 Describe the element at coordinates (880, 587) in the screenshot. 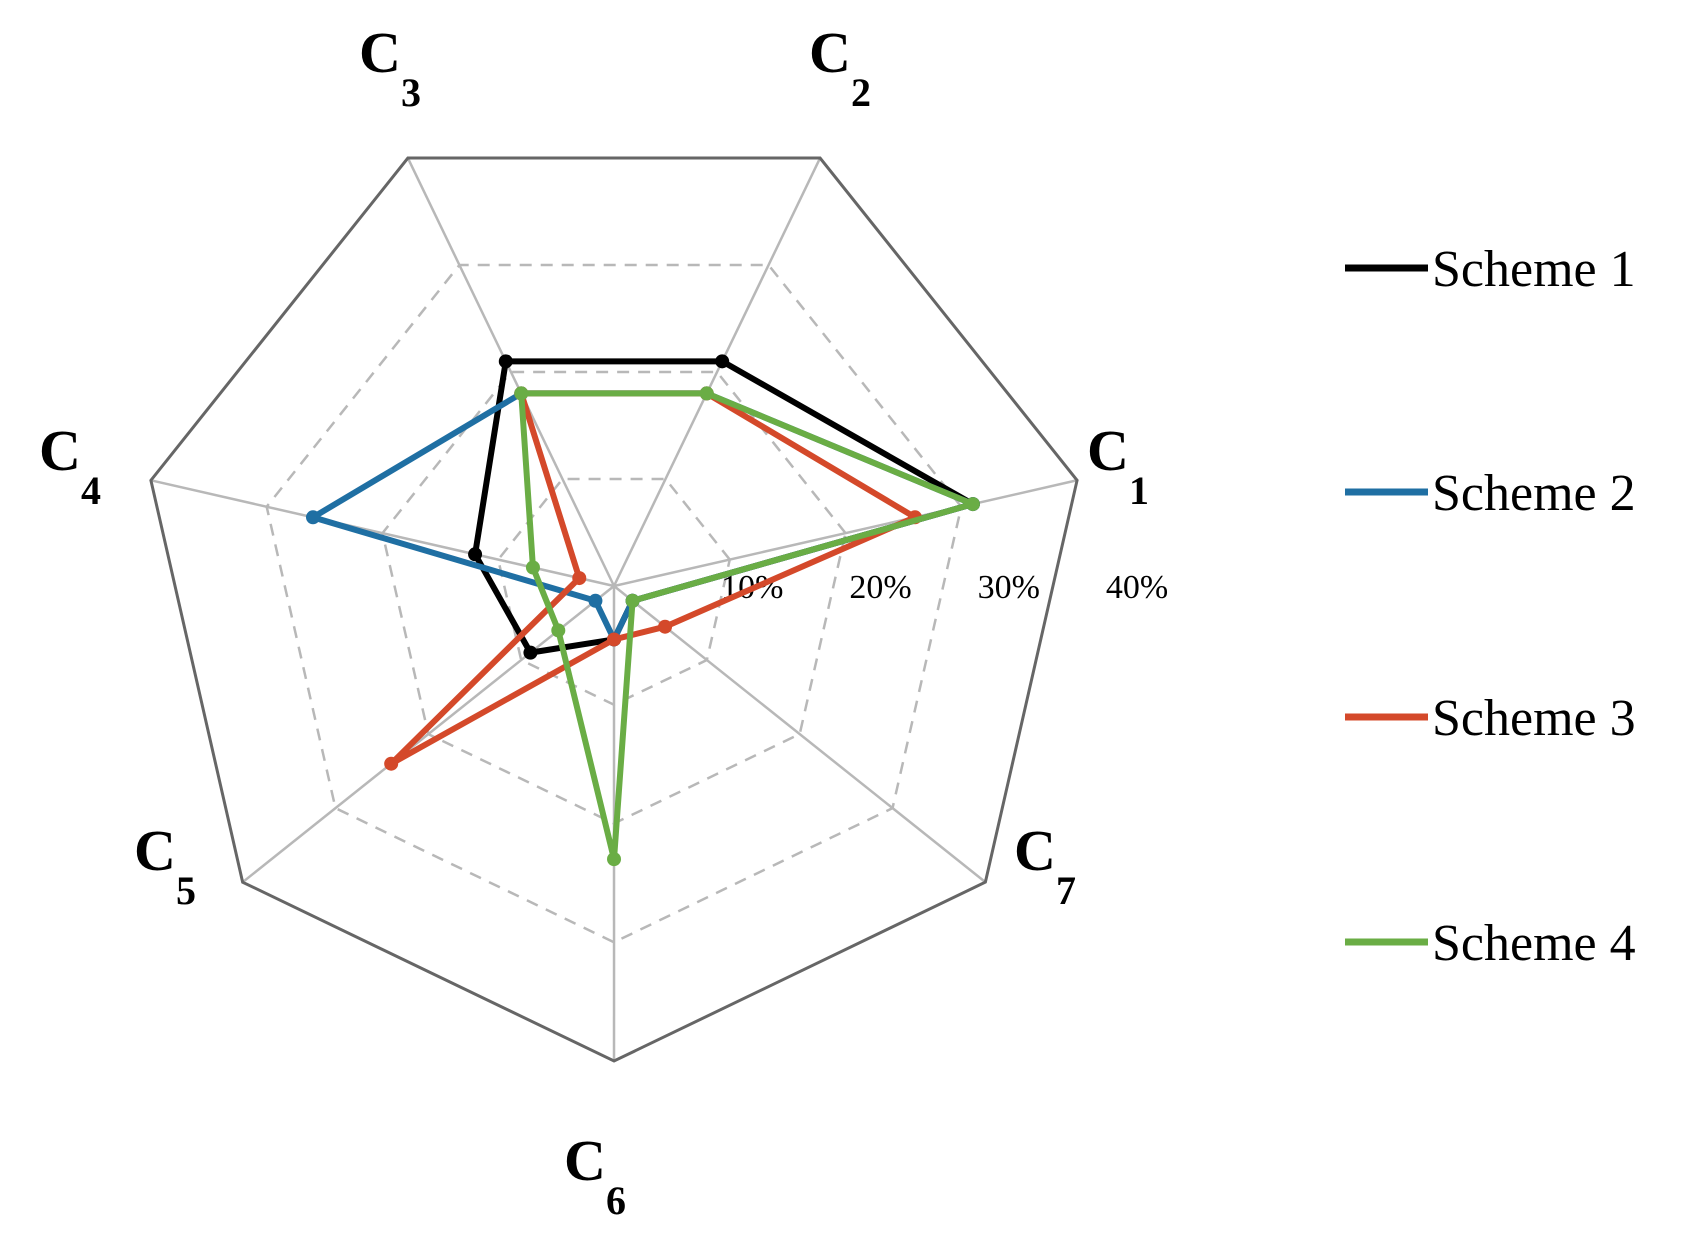

I see `tick-label-20: 20%` at that location.